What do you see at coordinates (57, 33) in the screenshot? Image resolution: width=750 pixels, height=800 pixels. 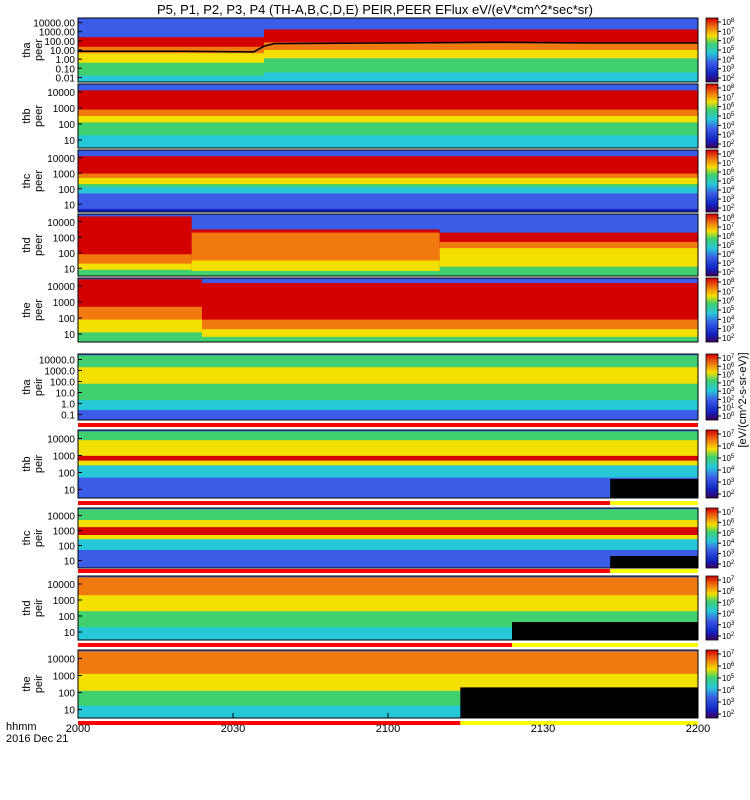 I see `y-tick-label: 1000.00` at bounding box center [57, 33].